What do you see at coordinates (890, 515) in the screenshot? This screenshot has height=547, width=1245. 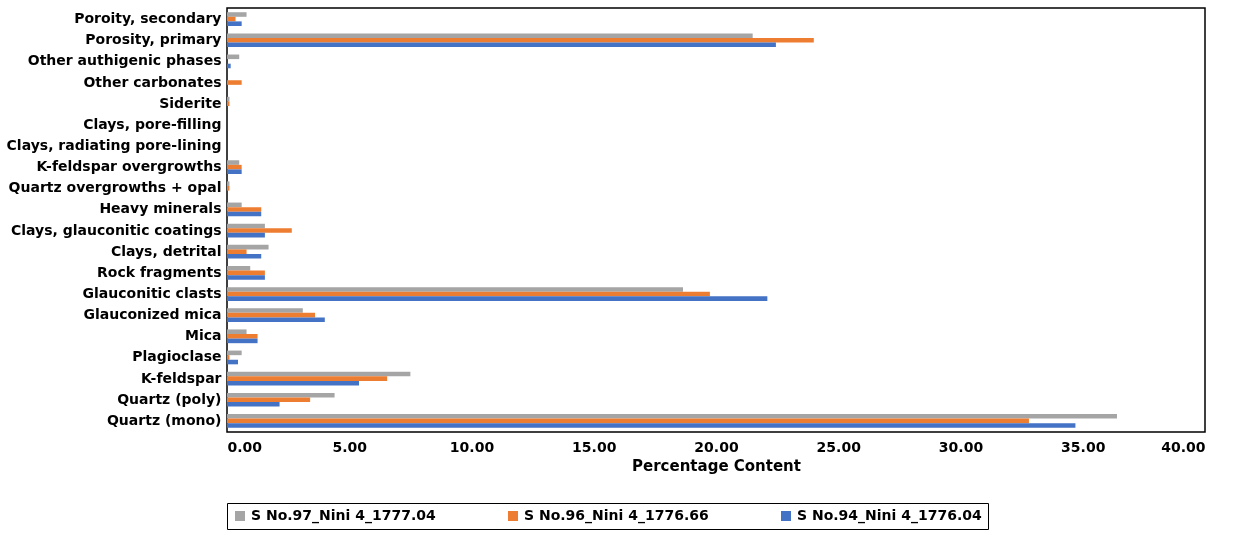 I see `legend-label: S No.94_Nini 4_1776.04` at bounding box center [890, 515].